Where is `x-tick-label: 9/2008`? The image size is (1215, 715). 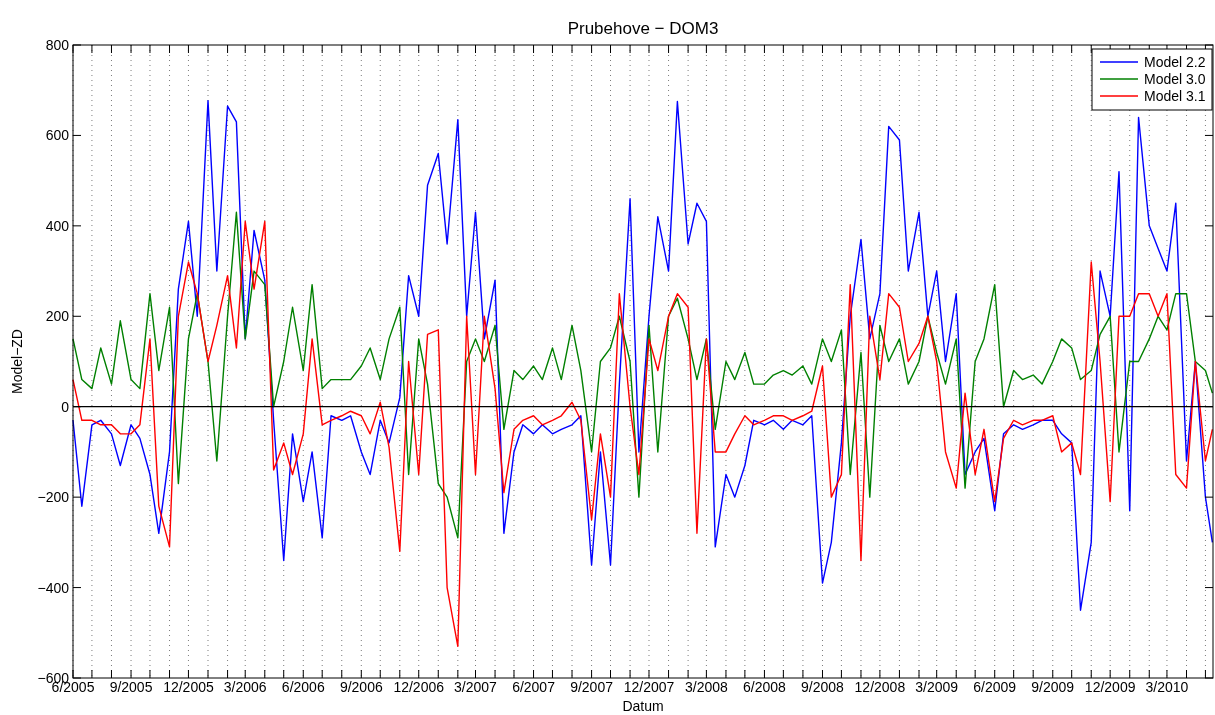 x-tick-label: 9/2008 is located at coordinates (823, 687).